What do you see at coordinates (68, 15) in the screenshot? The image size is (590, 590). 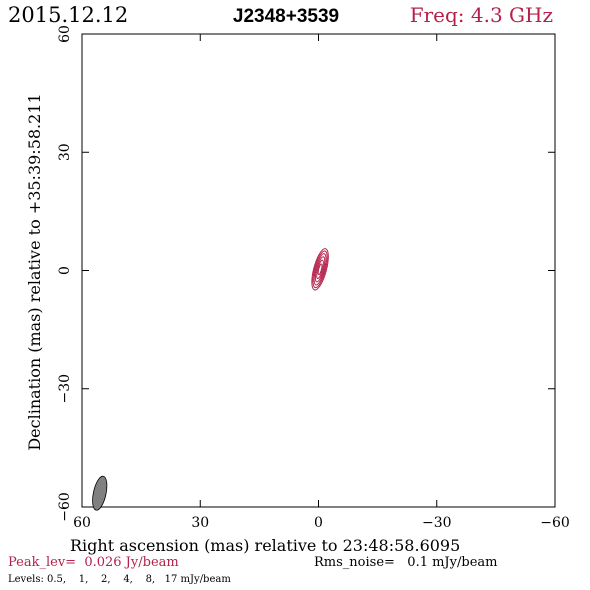 I see `observation-date: 2015.12.12` at bounding box center [68, 15].